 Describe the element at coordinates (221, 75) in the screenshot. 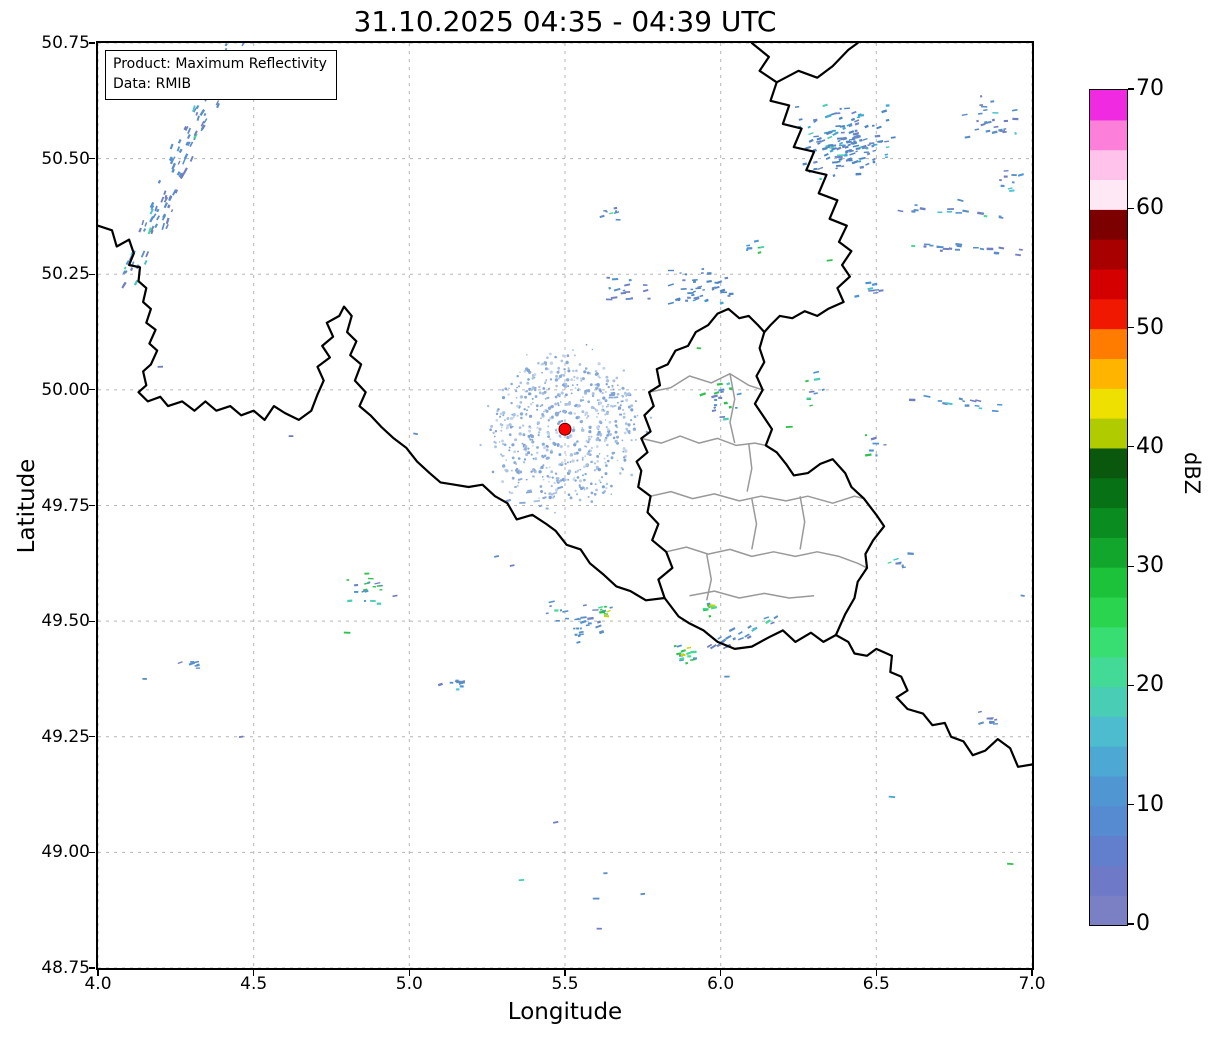

I see `product-info-box: Product: Maximum Reflectivity Data: RMIB` at that location.